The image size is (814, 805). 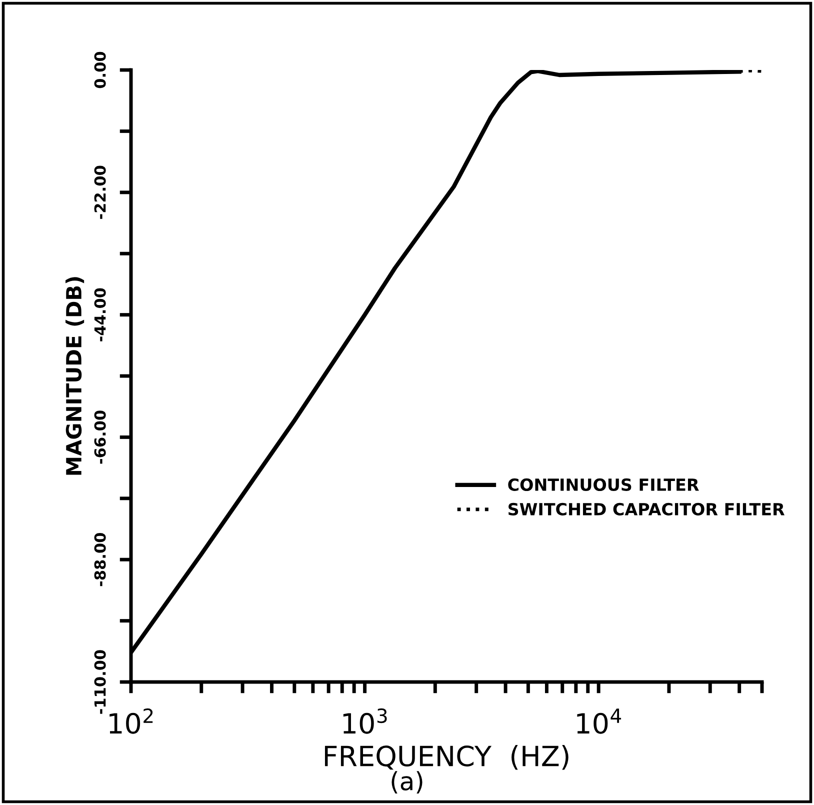 I want to click on x-tick-label: 10$^{4}$, so click(x=599, y=721).